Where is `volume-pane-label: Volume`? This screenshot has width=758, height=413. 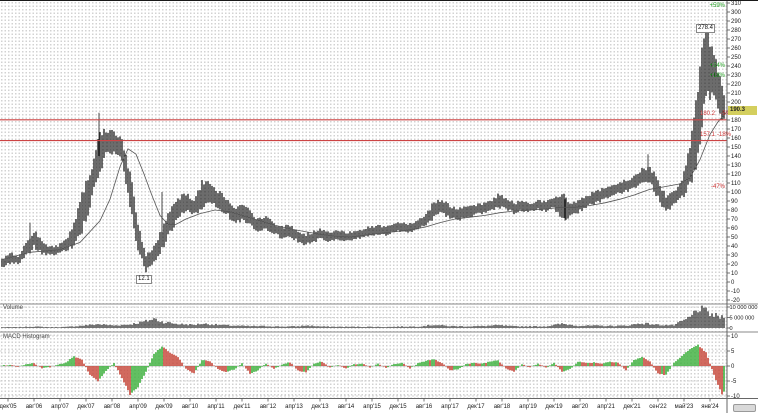
volume-pane-label: Volume is located at coordinates (13, 308).